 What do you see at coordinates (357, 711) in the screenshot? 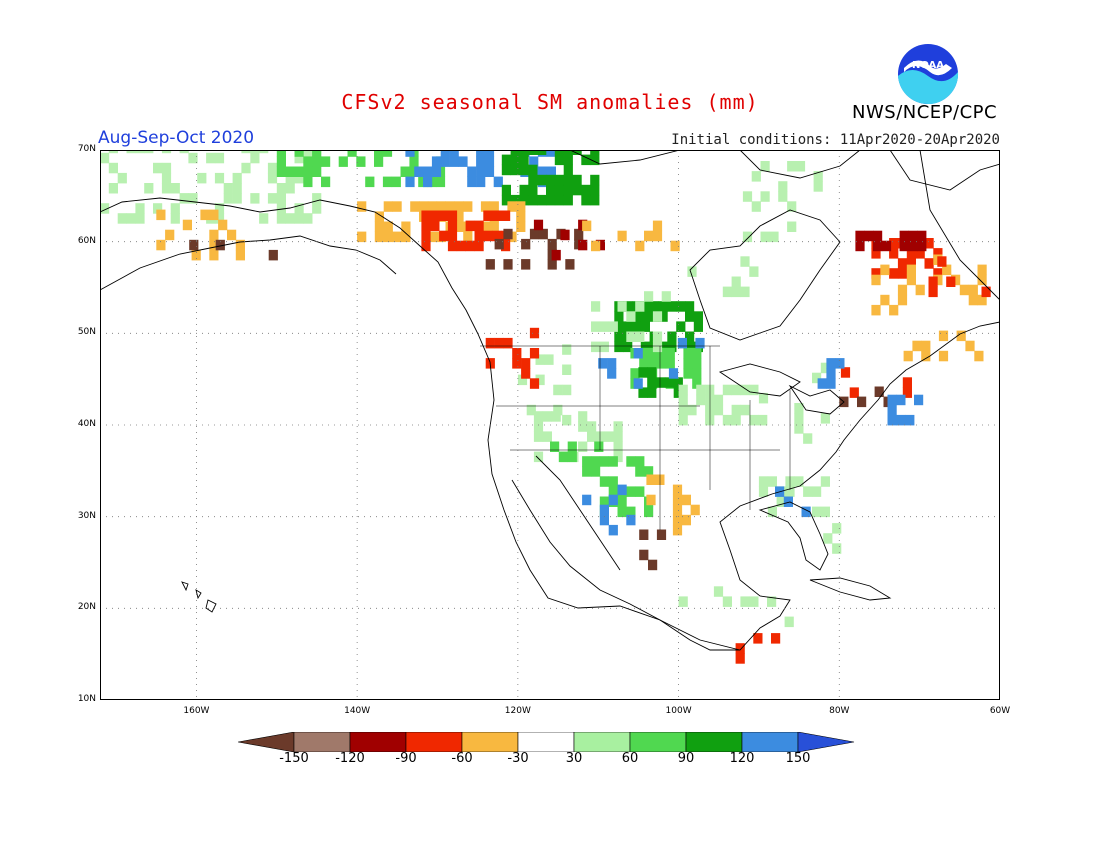
I see `lon-label: 140W` at bounding box center [357, 711].